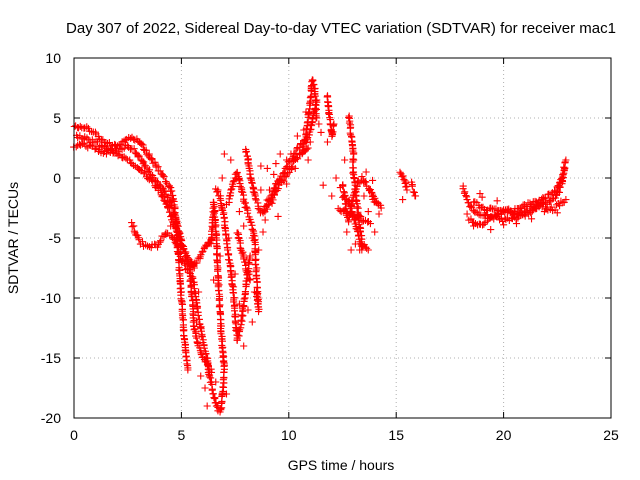  What do you see at coordinates (57, 118) in the screenshot?
I see `y-tick-label: 5` at bounding box center [57, 118].